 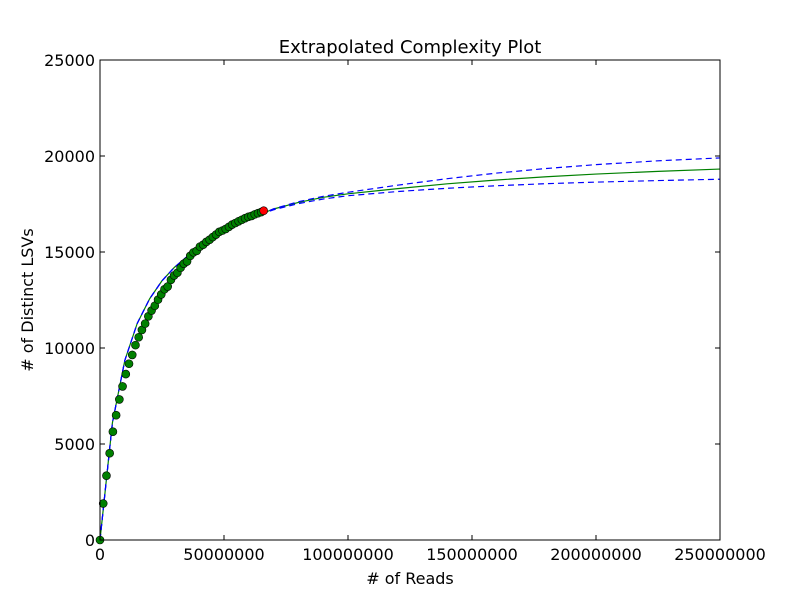 What do you see at coordinates (720, 554) in the screenshot?
I see `x-tick-label: 250000000` at bounding box center [720, 554].